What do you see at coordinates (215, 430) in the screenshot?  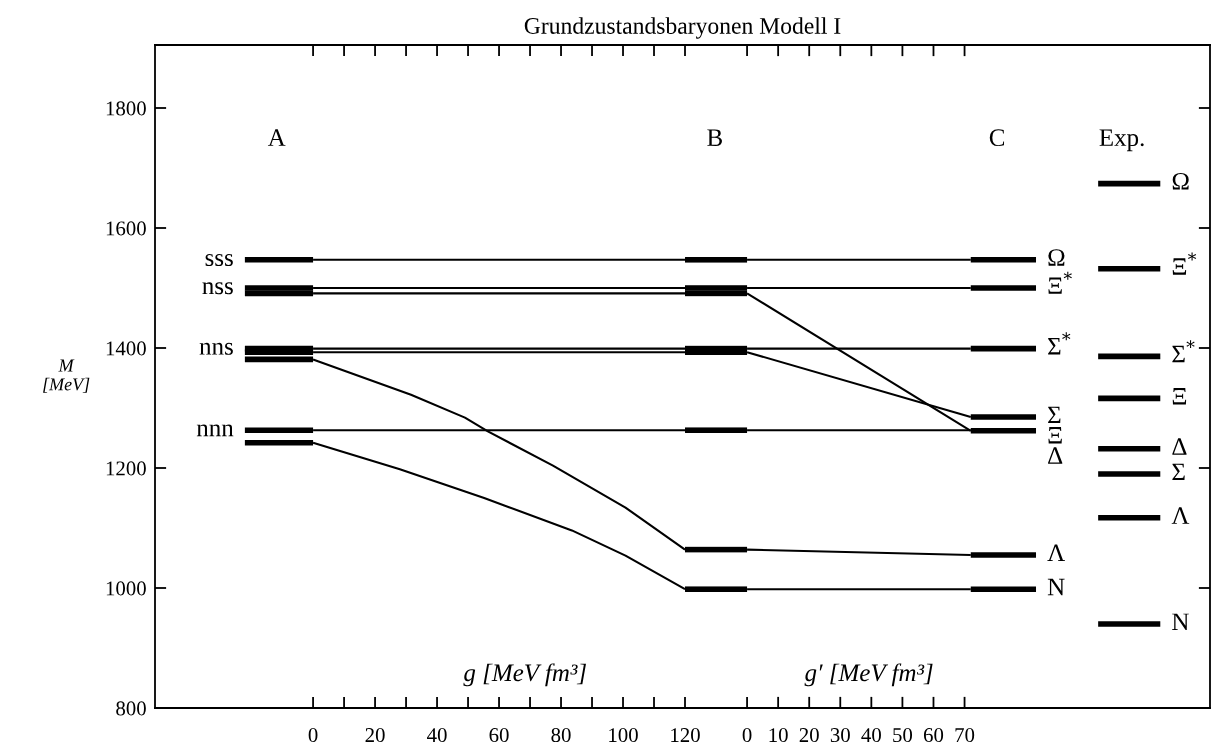 I see `annotation: nnn` at bounding box center [215, 430].